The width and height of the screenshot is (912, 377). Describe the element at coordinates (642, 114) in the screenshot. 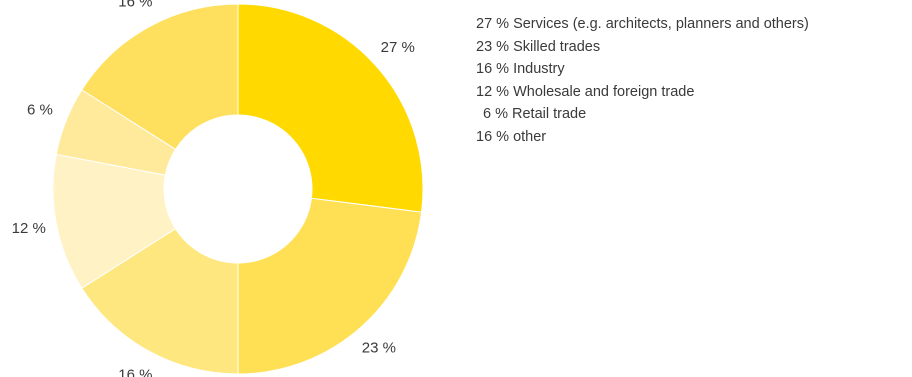

I see `legend-item-retail-trade: 6 % Retail trade` at that location.